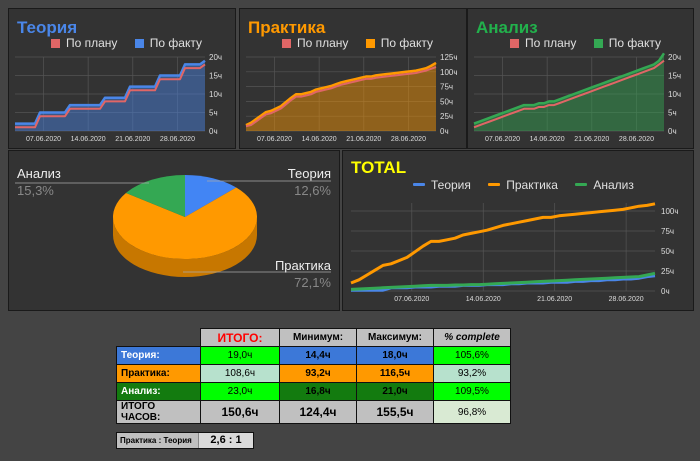 The width and height of the screenshot is (700, 461). I want to click on pie-value-teoria: 12,6%, so click(312, 190).